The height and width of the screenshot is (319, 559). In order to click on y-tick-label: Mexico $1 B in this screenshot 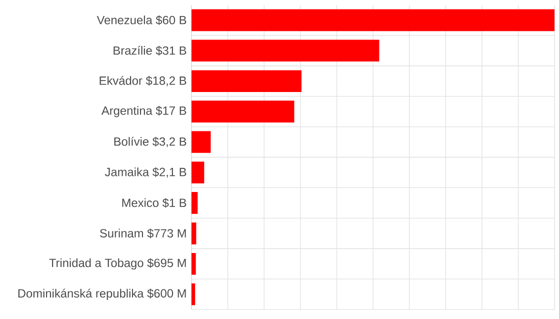, I will do `click(154, 203)`.